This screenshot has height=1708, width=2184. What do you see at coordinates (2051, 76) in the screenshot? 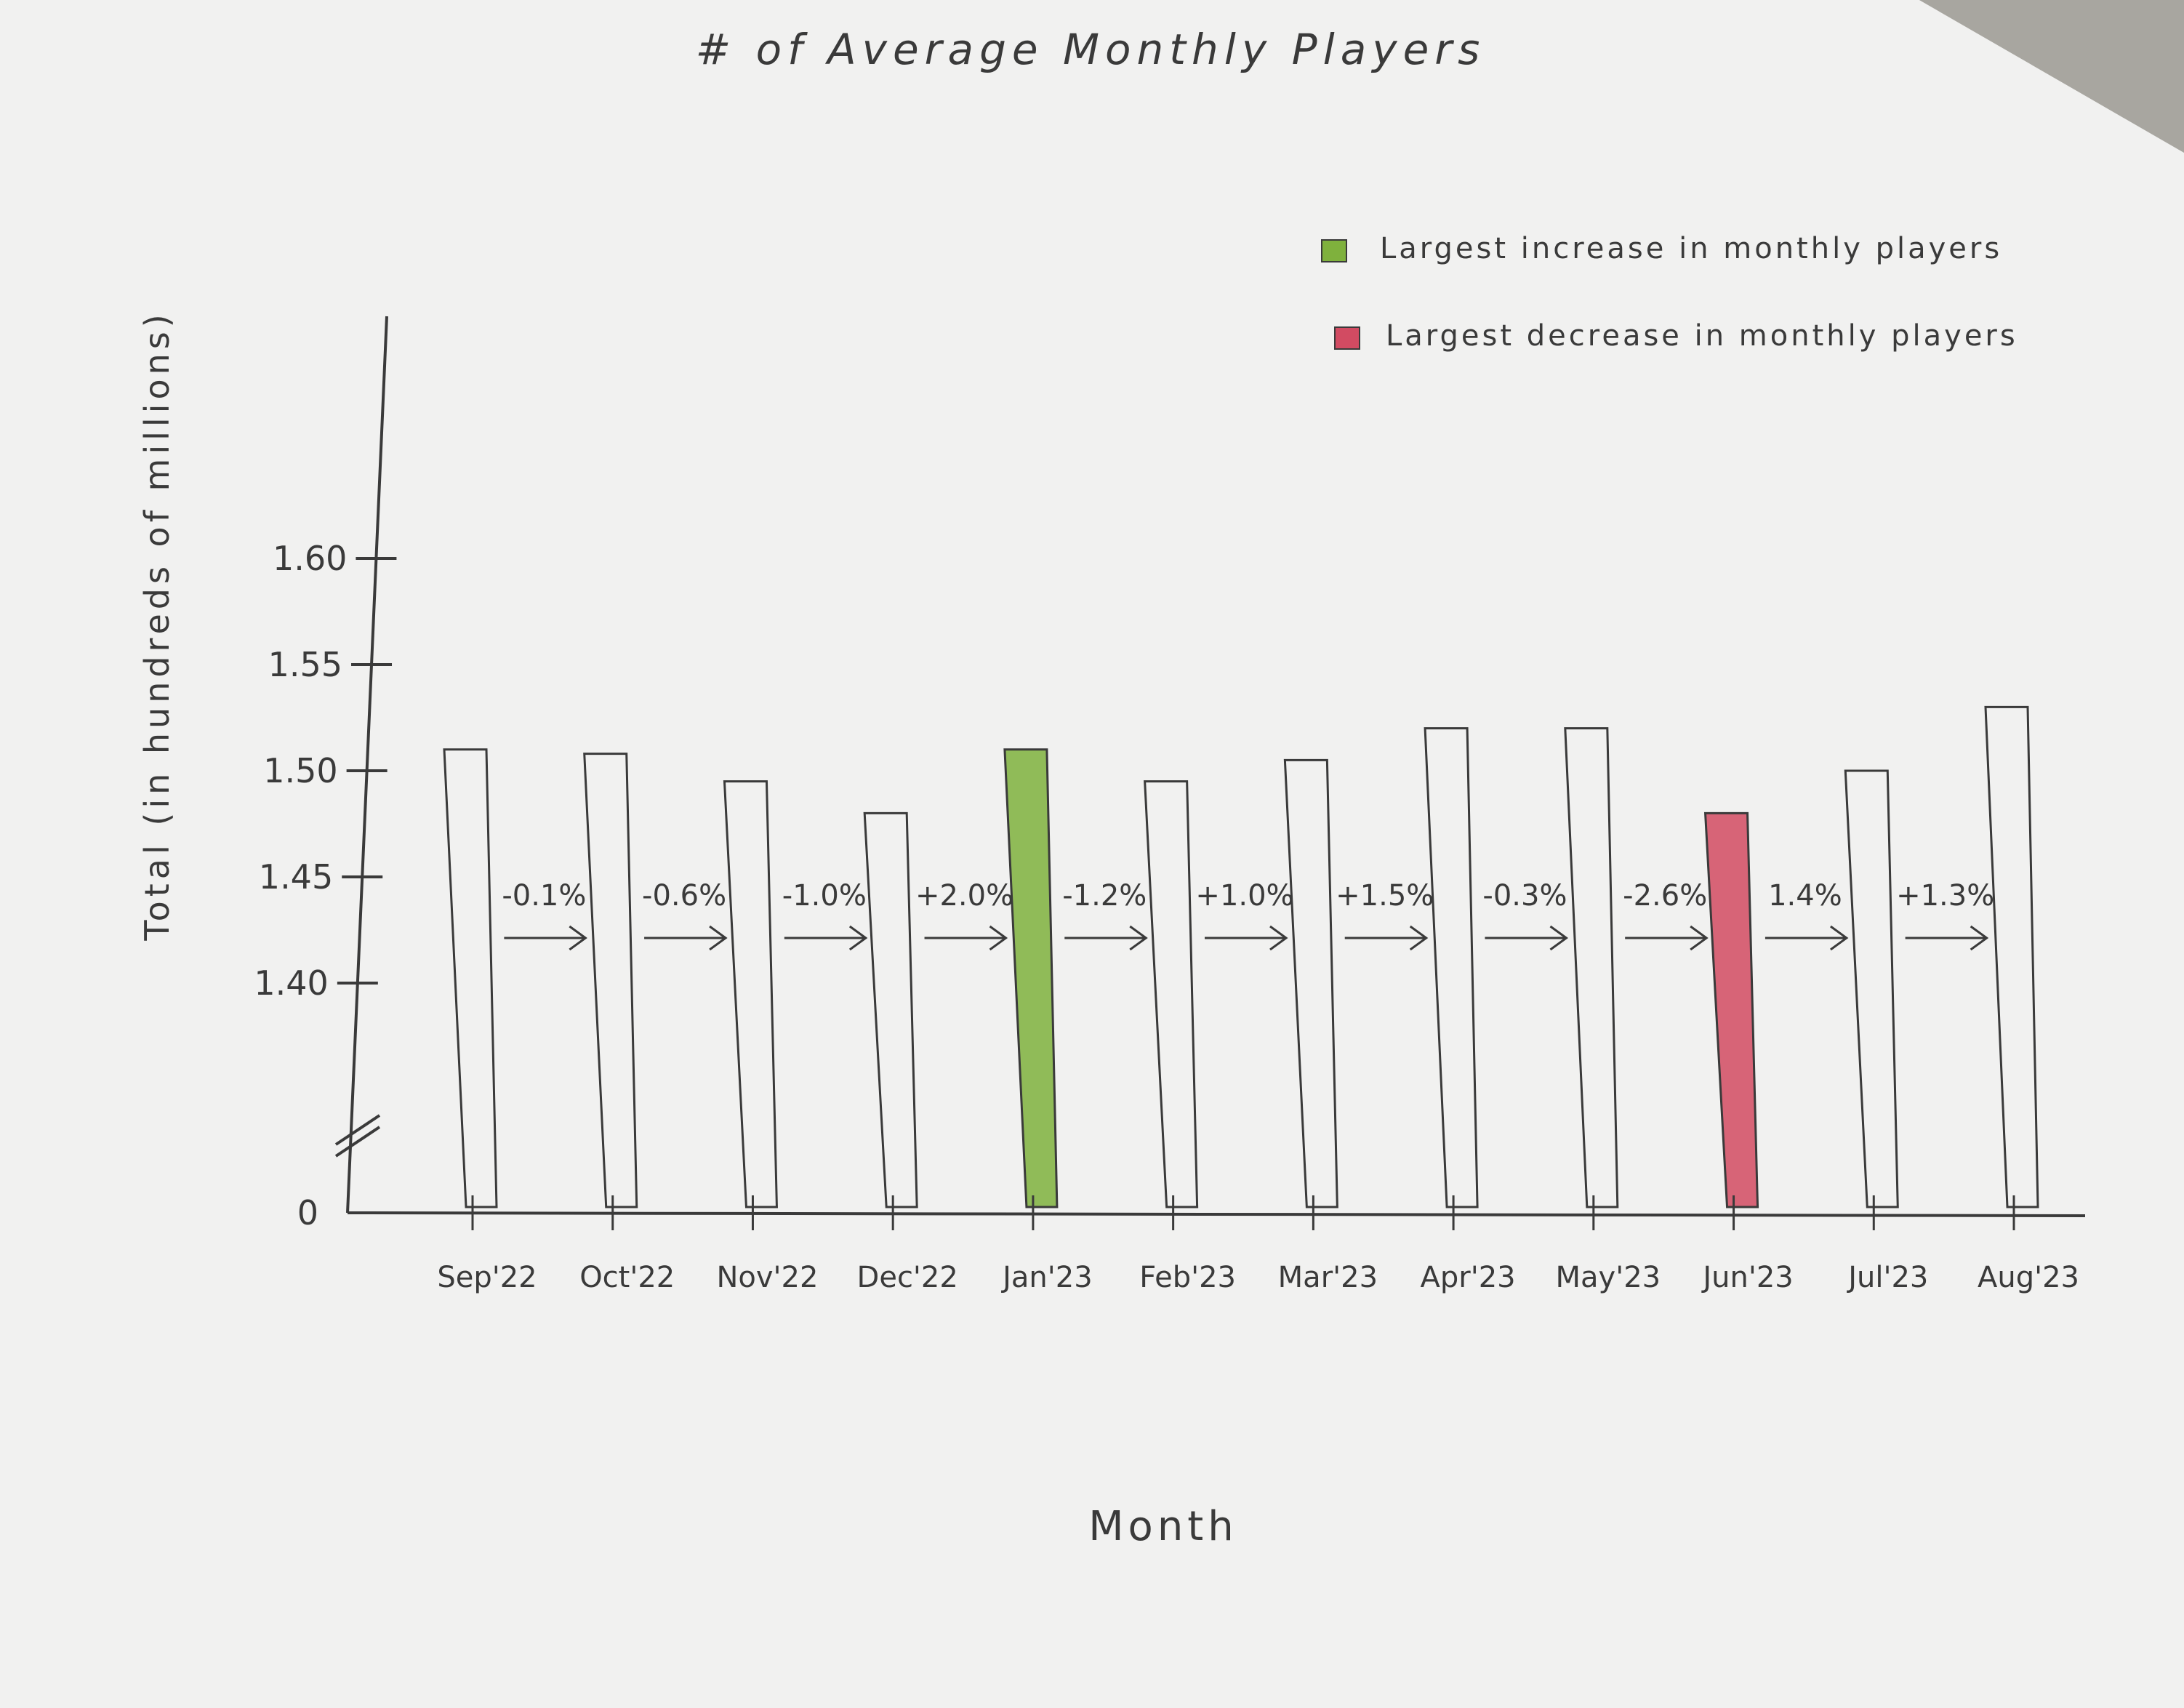
I see `desk-corner` at bounding box center [2051, 76].